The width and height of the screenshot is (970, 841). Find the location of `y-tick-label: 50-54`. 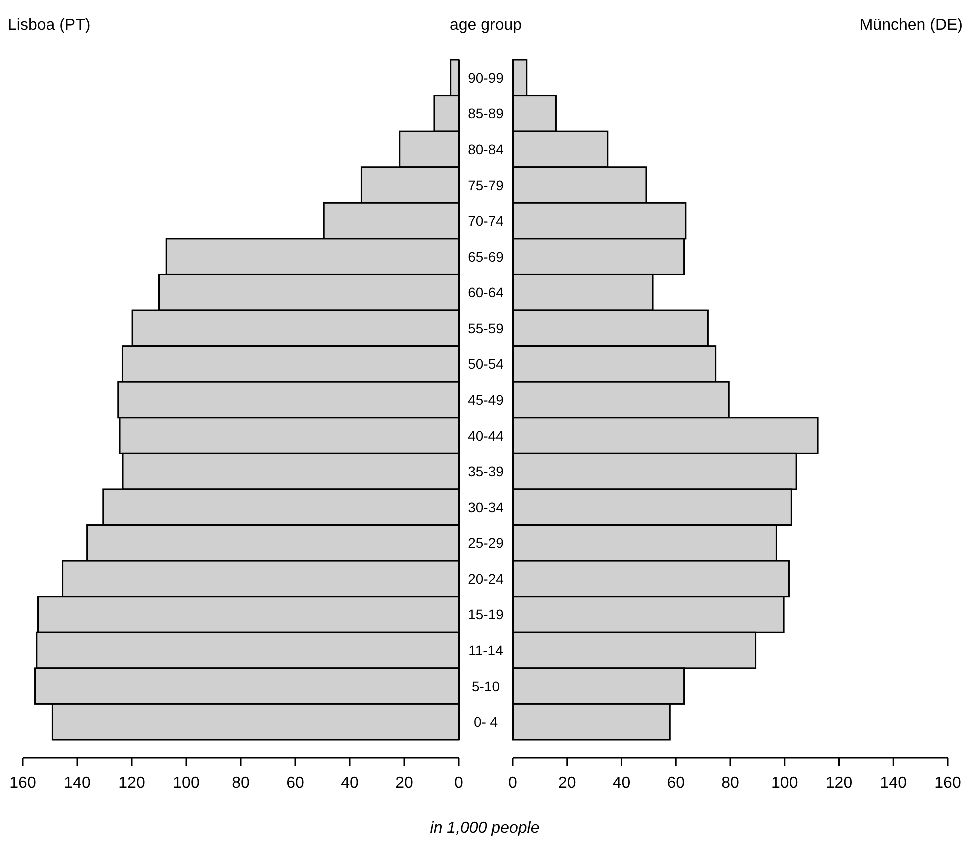

y-tick-label: 50-54 is located at coordinates (486, 364).